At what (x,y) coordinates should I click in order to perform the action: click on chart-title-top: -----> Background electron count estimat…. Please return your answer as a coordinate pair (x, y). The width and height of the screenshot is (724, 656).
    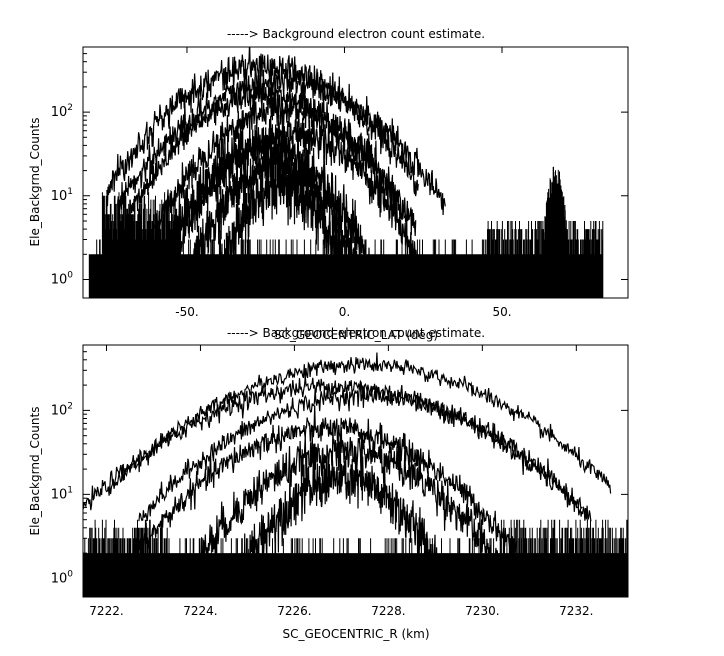
    Looking at the image, I should click on (356, 34).